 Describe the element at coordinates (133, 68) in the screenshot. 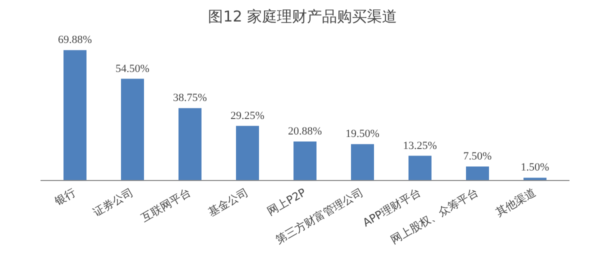

I see `data-label: 54.50%` at that location.